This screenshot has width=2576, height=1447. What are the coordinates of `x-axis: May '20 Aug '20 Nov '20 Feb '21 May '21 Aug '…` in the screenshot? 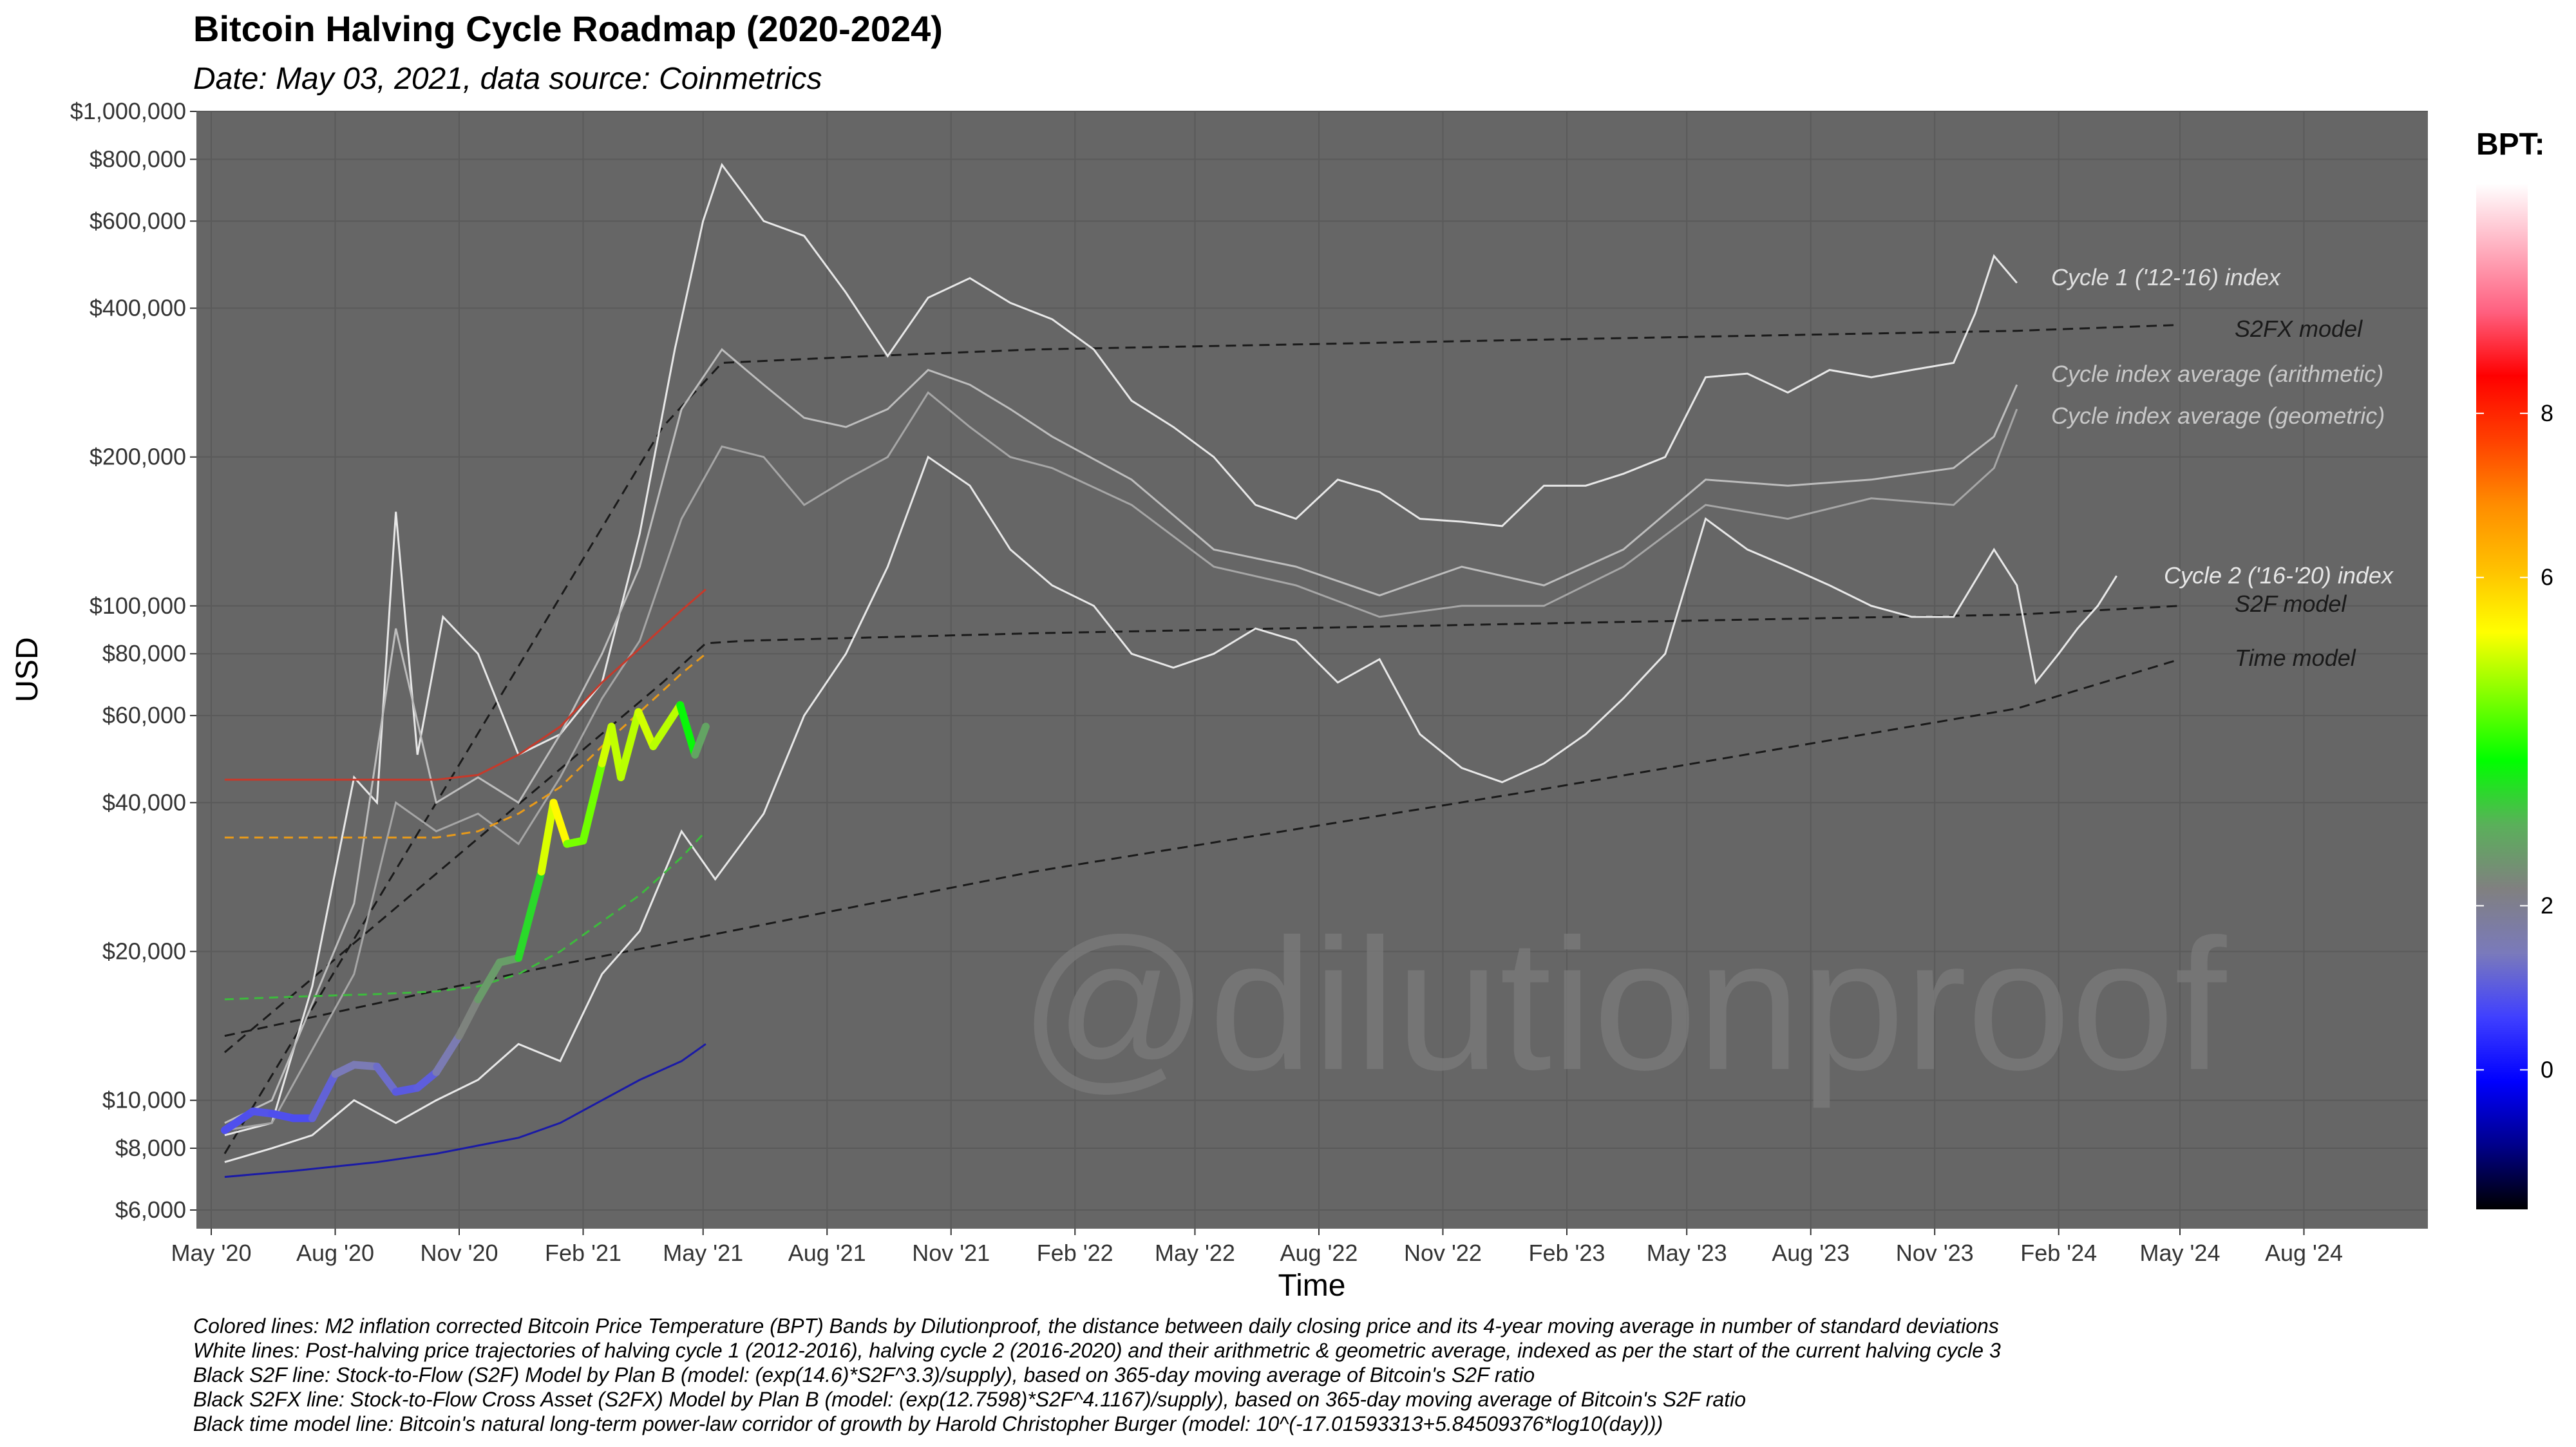 It's located at (1257, 1247).